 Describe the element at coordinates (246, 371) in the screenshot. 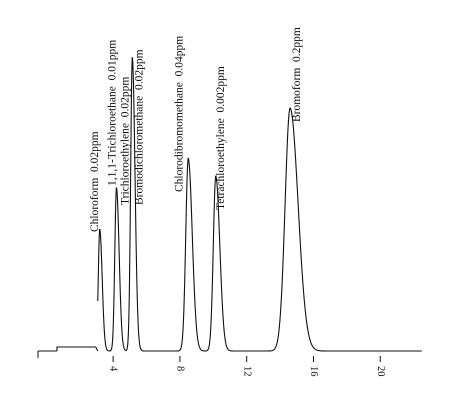

I see `x-tick-label: 12` at that location.